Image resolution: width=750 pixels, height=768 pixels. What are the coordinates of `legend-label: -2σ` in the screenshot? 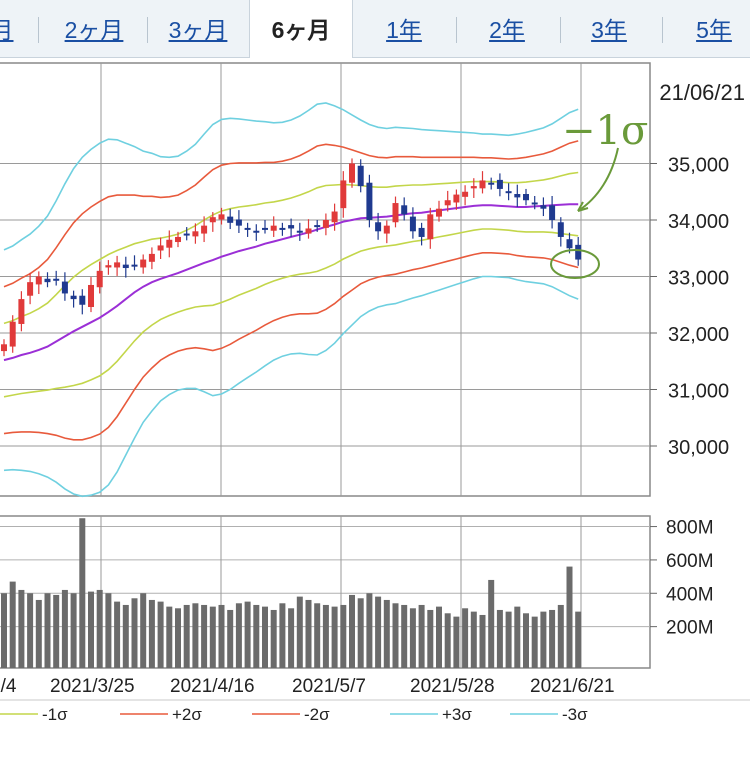 It's located at (317, 714).